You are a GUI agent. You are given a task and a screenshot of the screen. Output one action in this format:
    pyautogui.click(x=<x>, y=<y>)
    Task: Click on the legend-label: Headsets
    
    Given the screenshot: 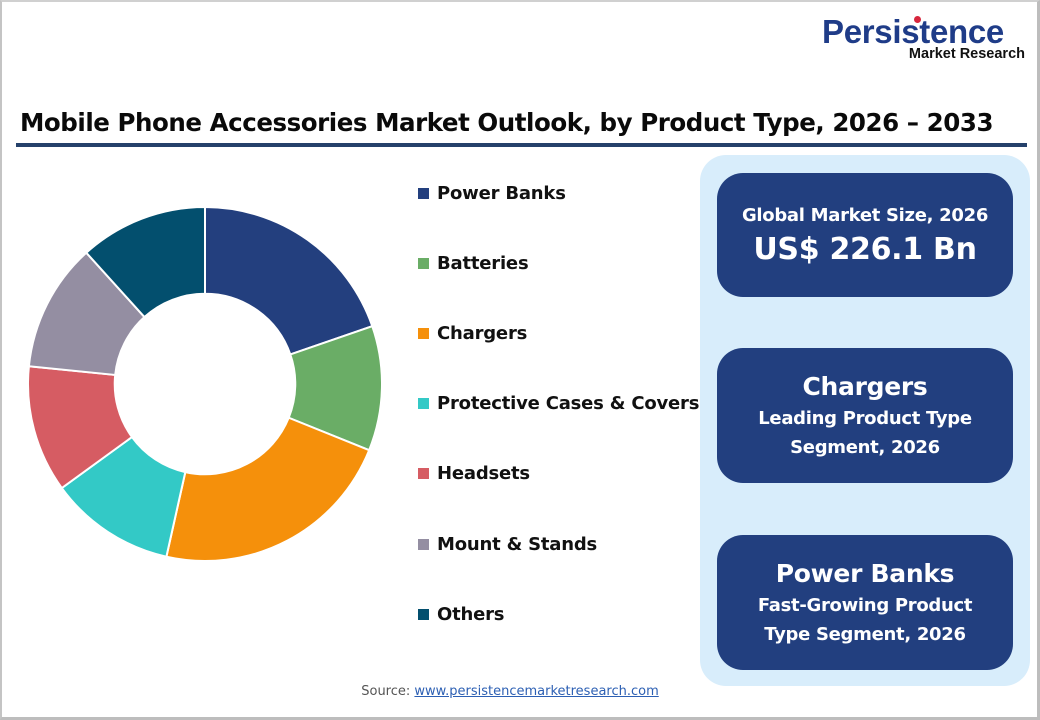 What is the action you would take?
    pyautogui.click(x=483, y=474)
    